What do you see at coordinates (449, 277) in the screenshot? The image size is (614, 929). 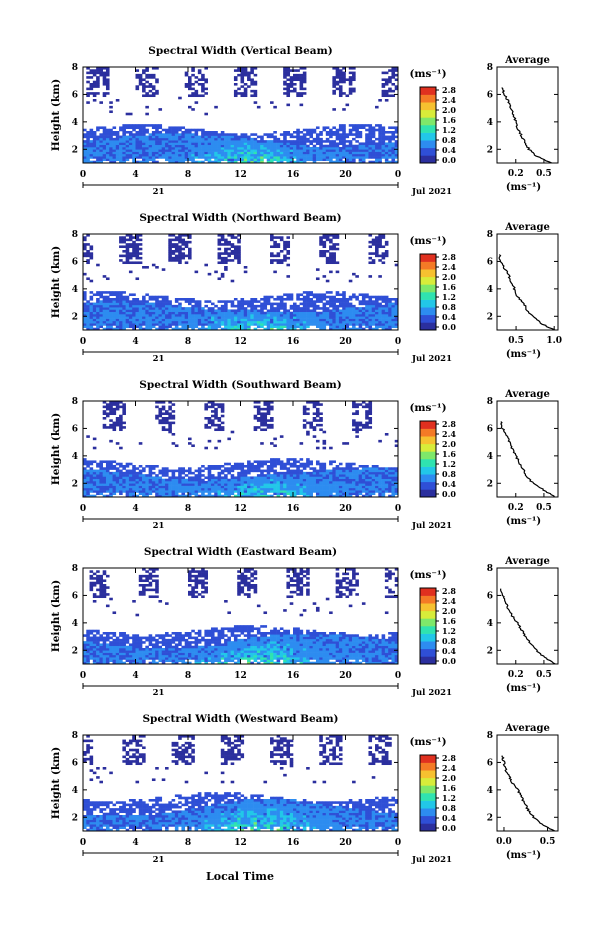 I see `colorbar-tick-label: 2.0` at bounding box center [449, 277].